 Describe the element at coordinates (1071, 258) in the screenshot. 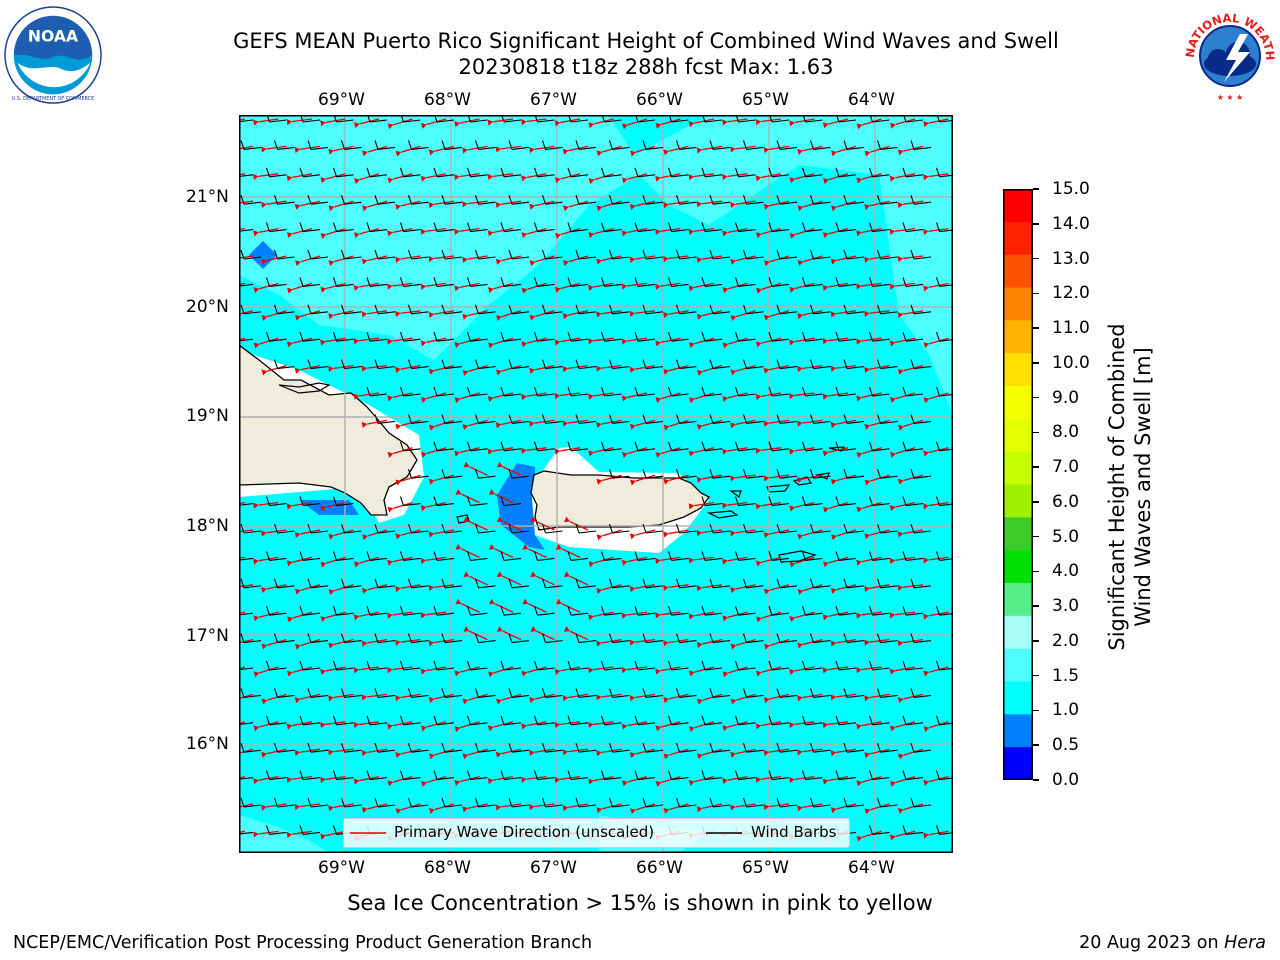

I see `colorbar-tick-label: 13.0` at that location.